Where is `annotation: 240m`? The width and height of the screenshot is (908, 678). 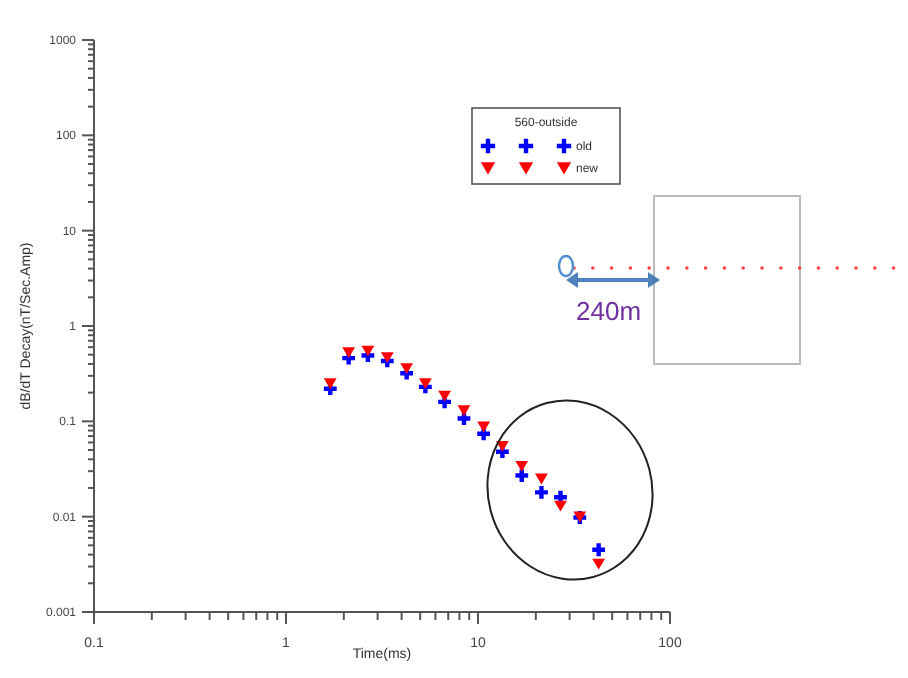 annotation: 240m is located at coordinates (609, 311).